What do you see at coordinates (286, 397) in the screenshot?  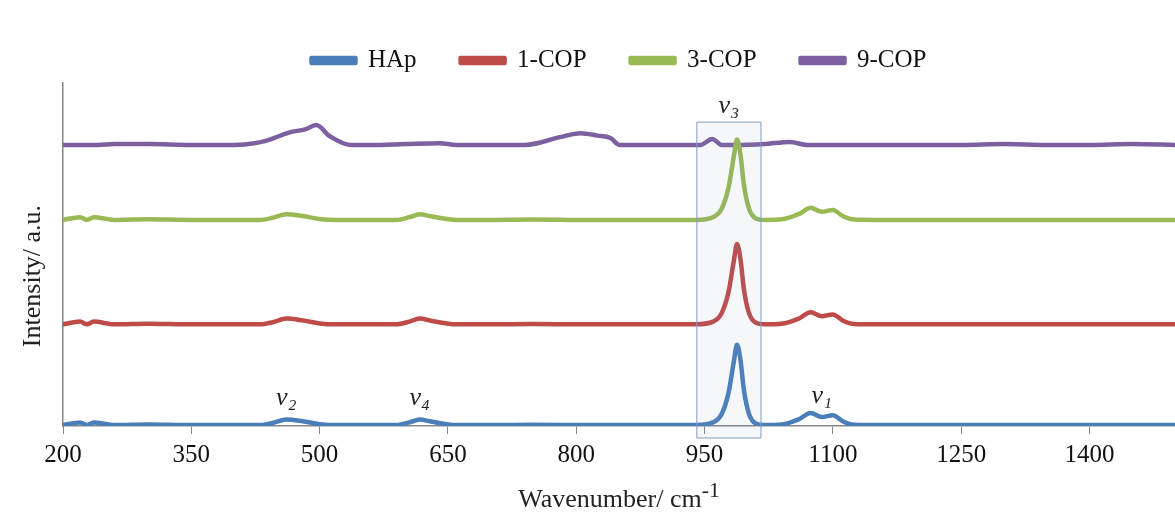 I see `annotation: v₂` at bounding box center [286, 397].